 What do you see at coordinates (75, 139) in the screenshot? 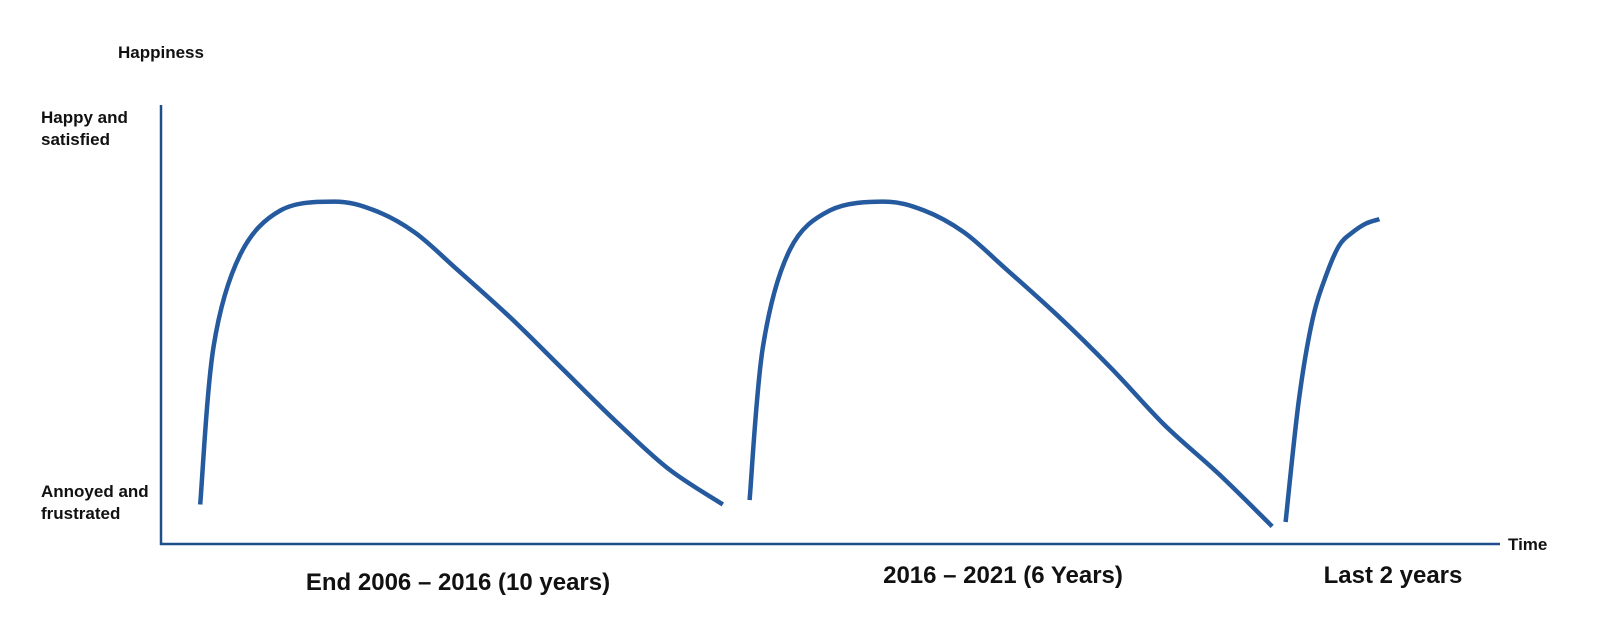
I see `y-tick-top-line2: satisfied` at bounding box center [75, 139].